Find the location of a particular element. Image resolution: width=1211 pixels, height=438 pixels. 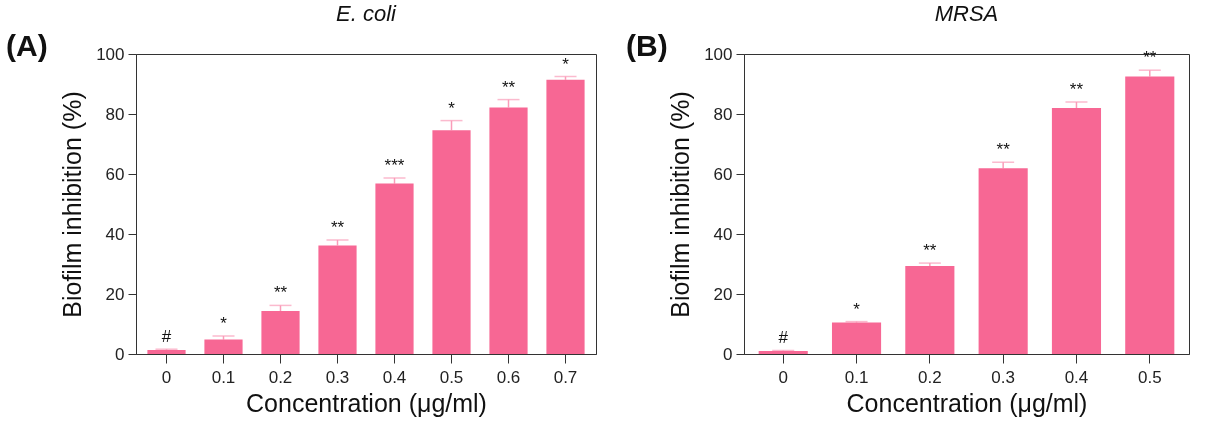

text: (B) is located at coordinates (647, 45).